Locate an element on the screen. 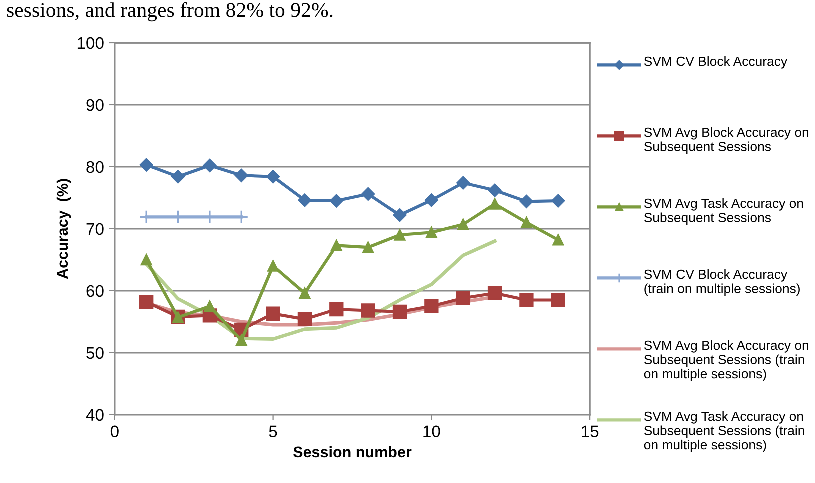  legend-label: SVM Avg Task Accuracy on Subsequent Sessions (train on multiple sessions) is located at coordinates (724, 432).